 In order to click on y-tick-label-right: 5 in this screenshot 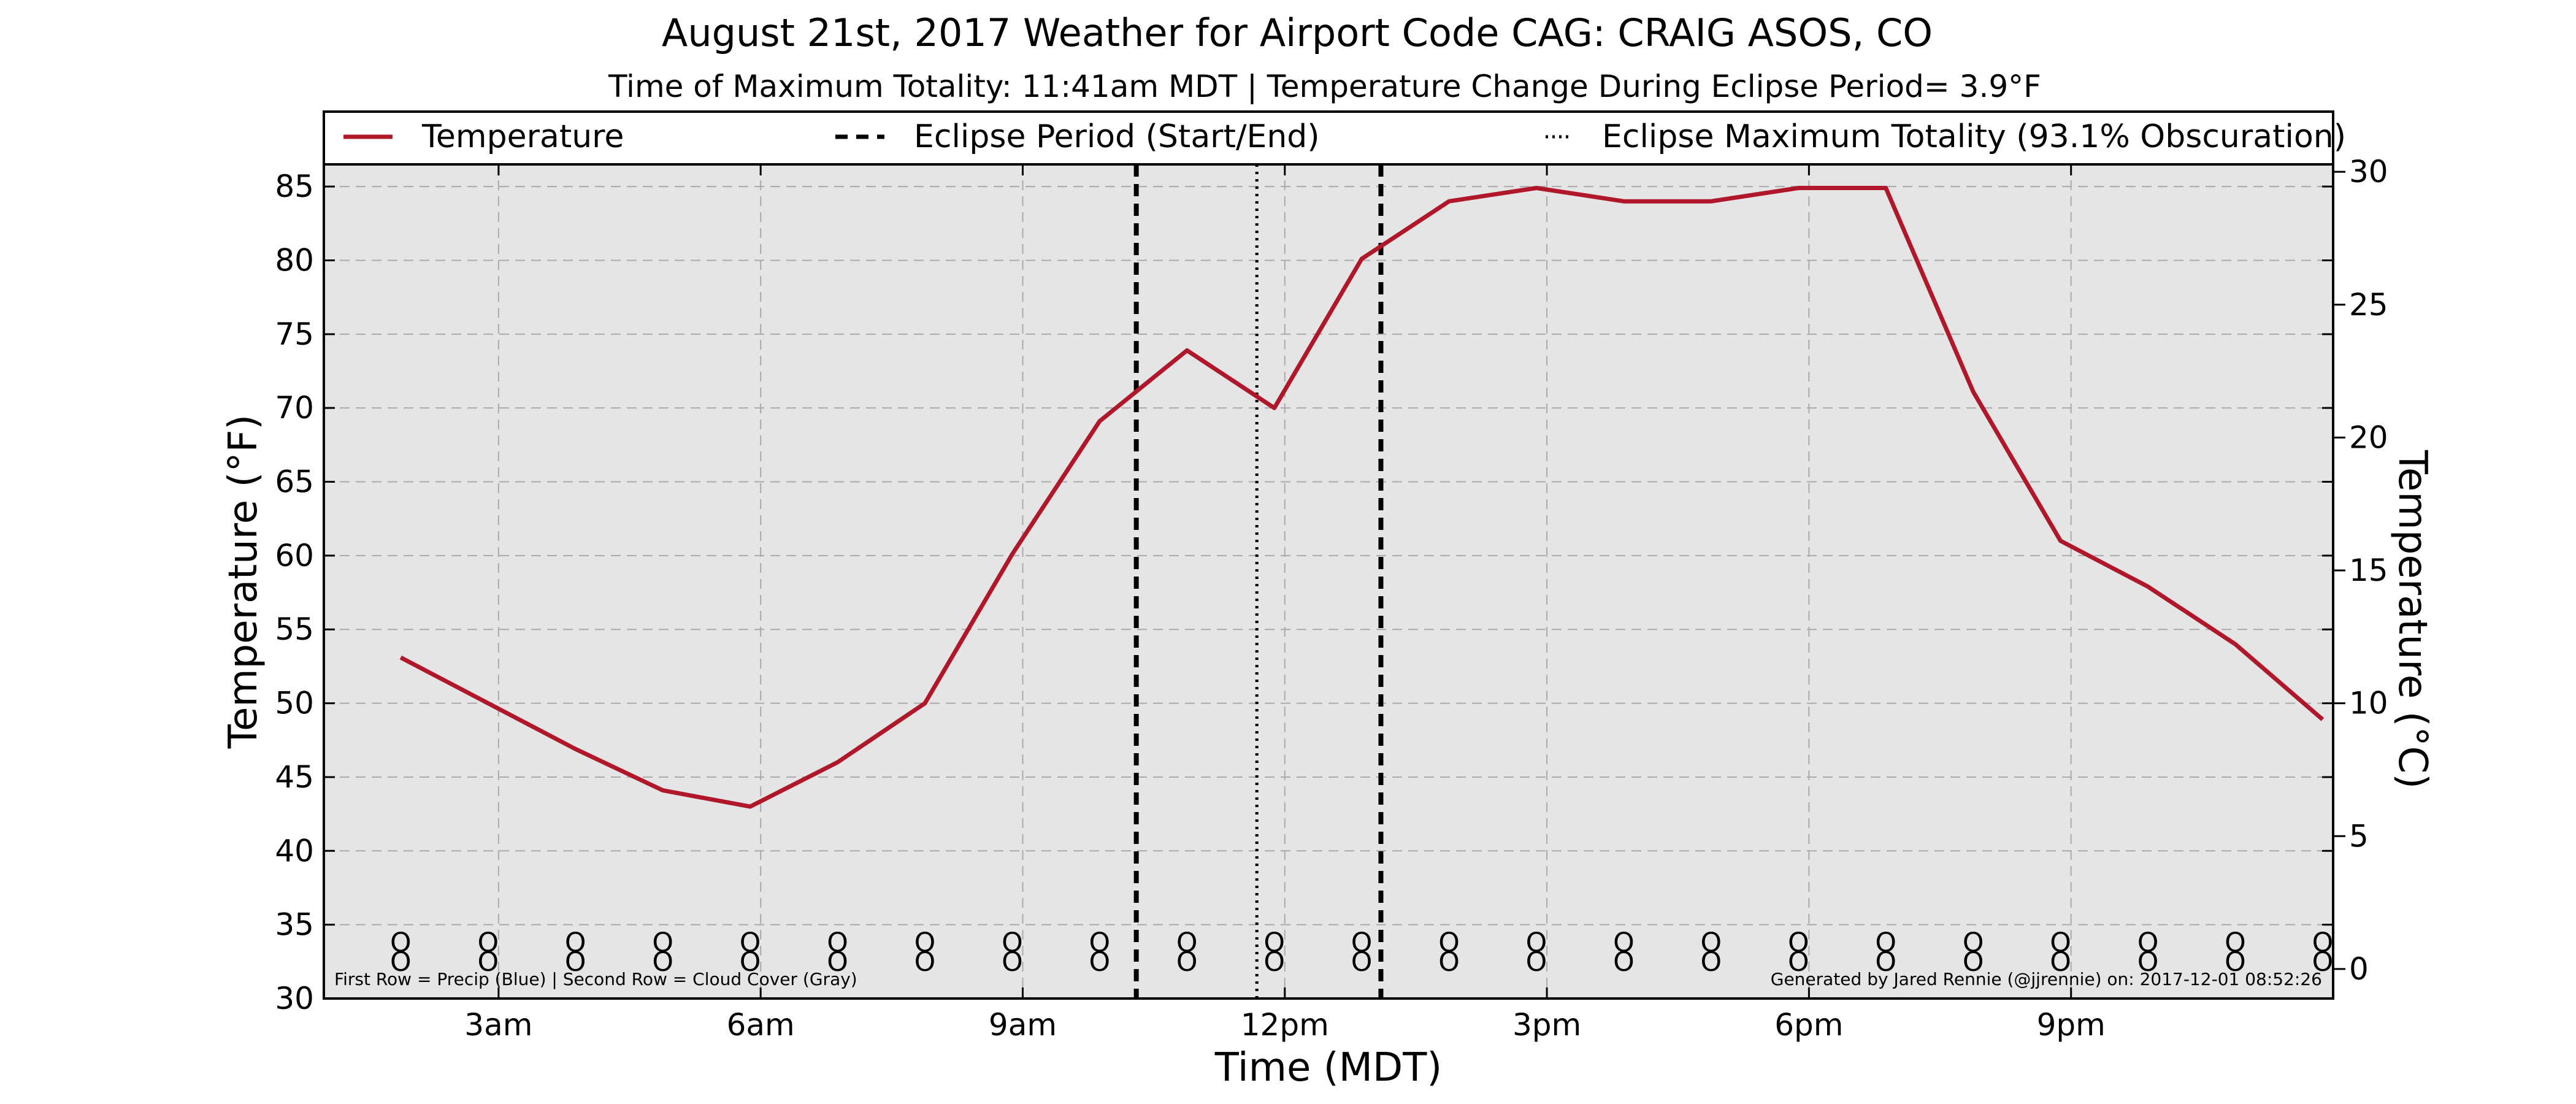, I will do `click(2359, 836)`.